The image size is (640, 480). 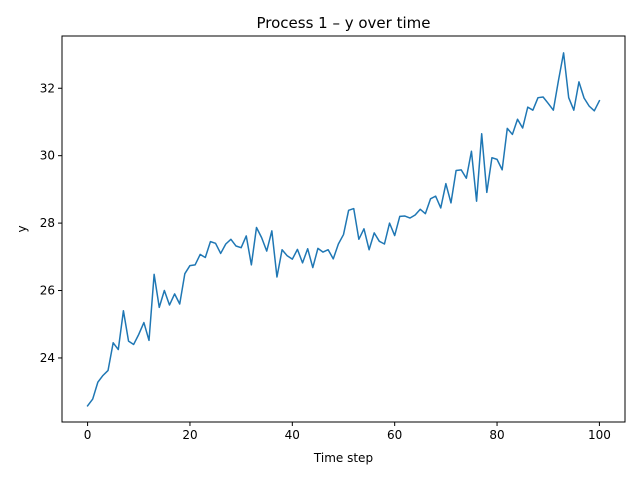 I want to click on y-tick-label: 28, so click(x=47, y=223).